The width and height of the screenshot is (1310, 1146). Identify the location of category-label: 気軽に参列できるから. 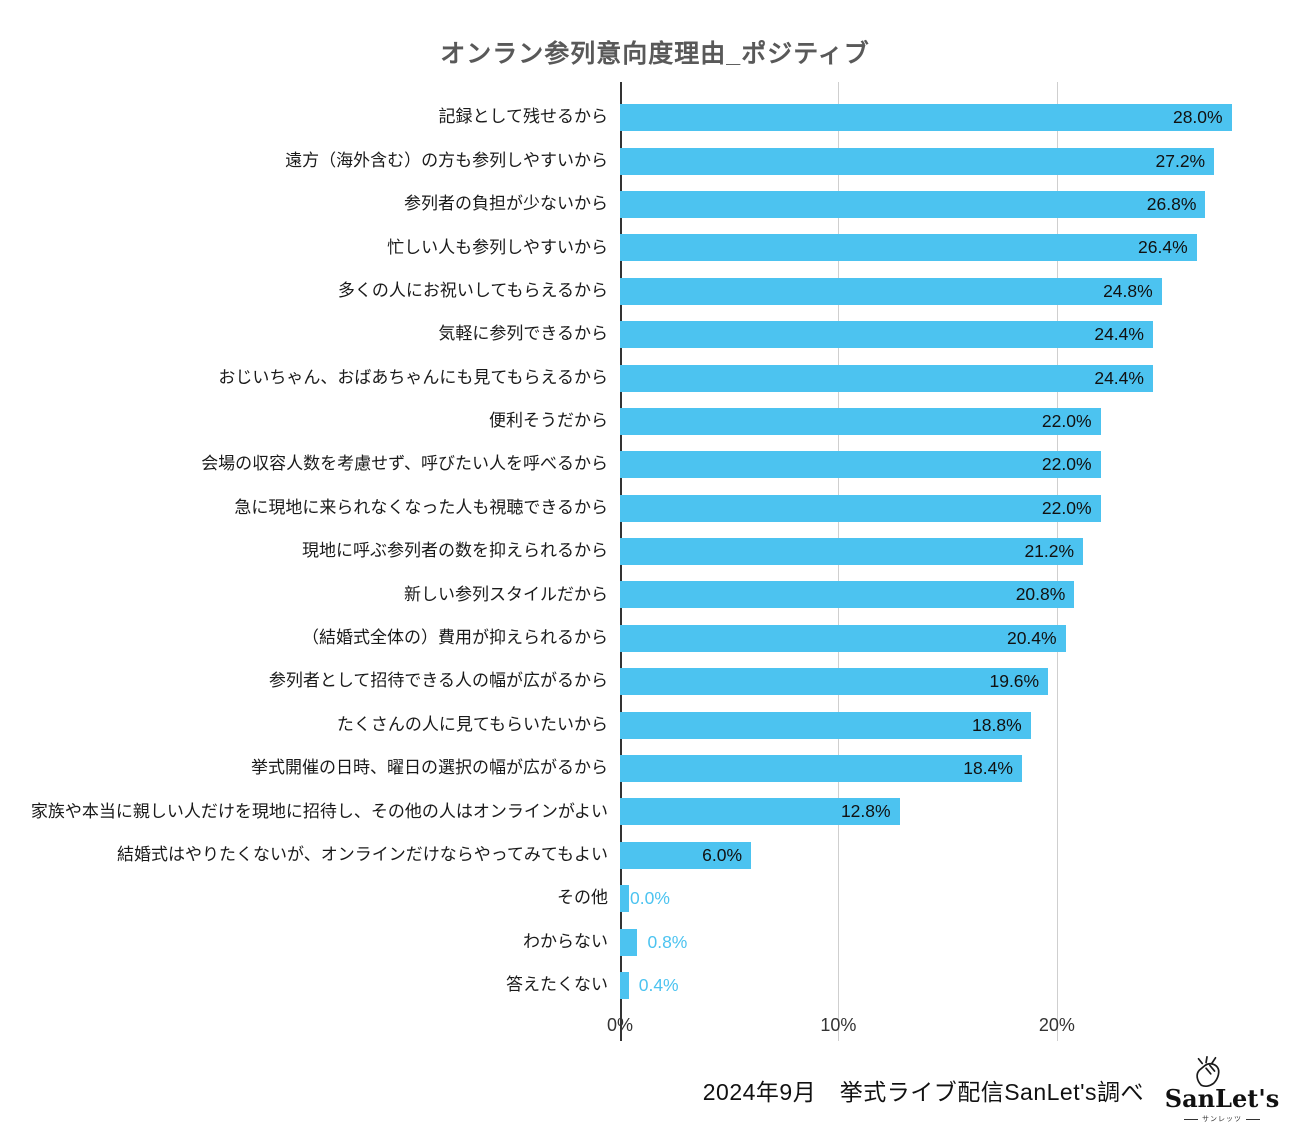
(523, 334).